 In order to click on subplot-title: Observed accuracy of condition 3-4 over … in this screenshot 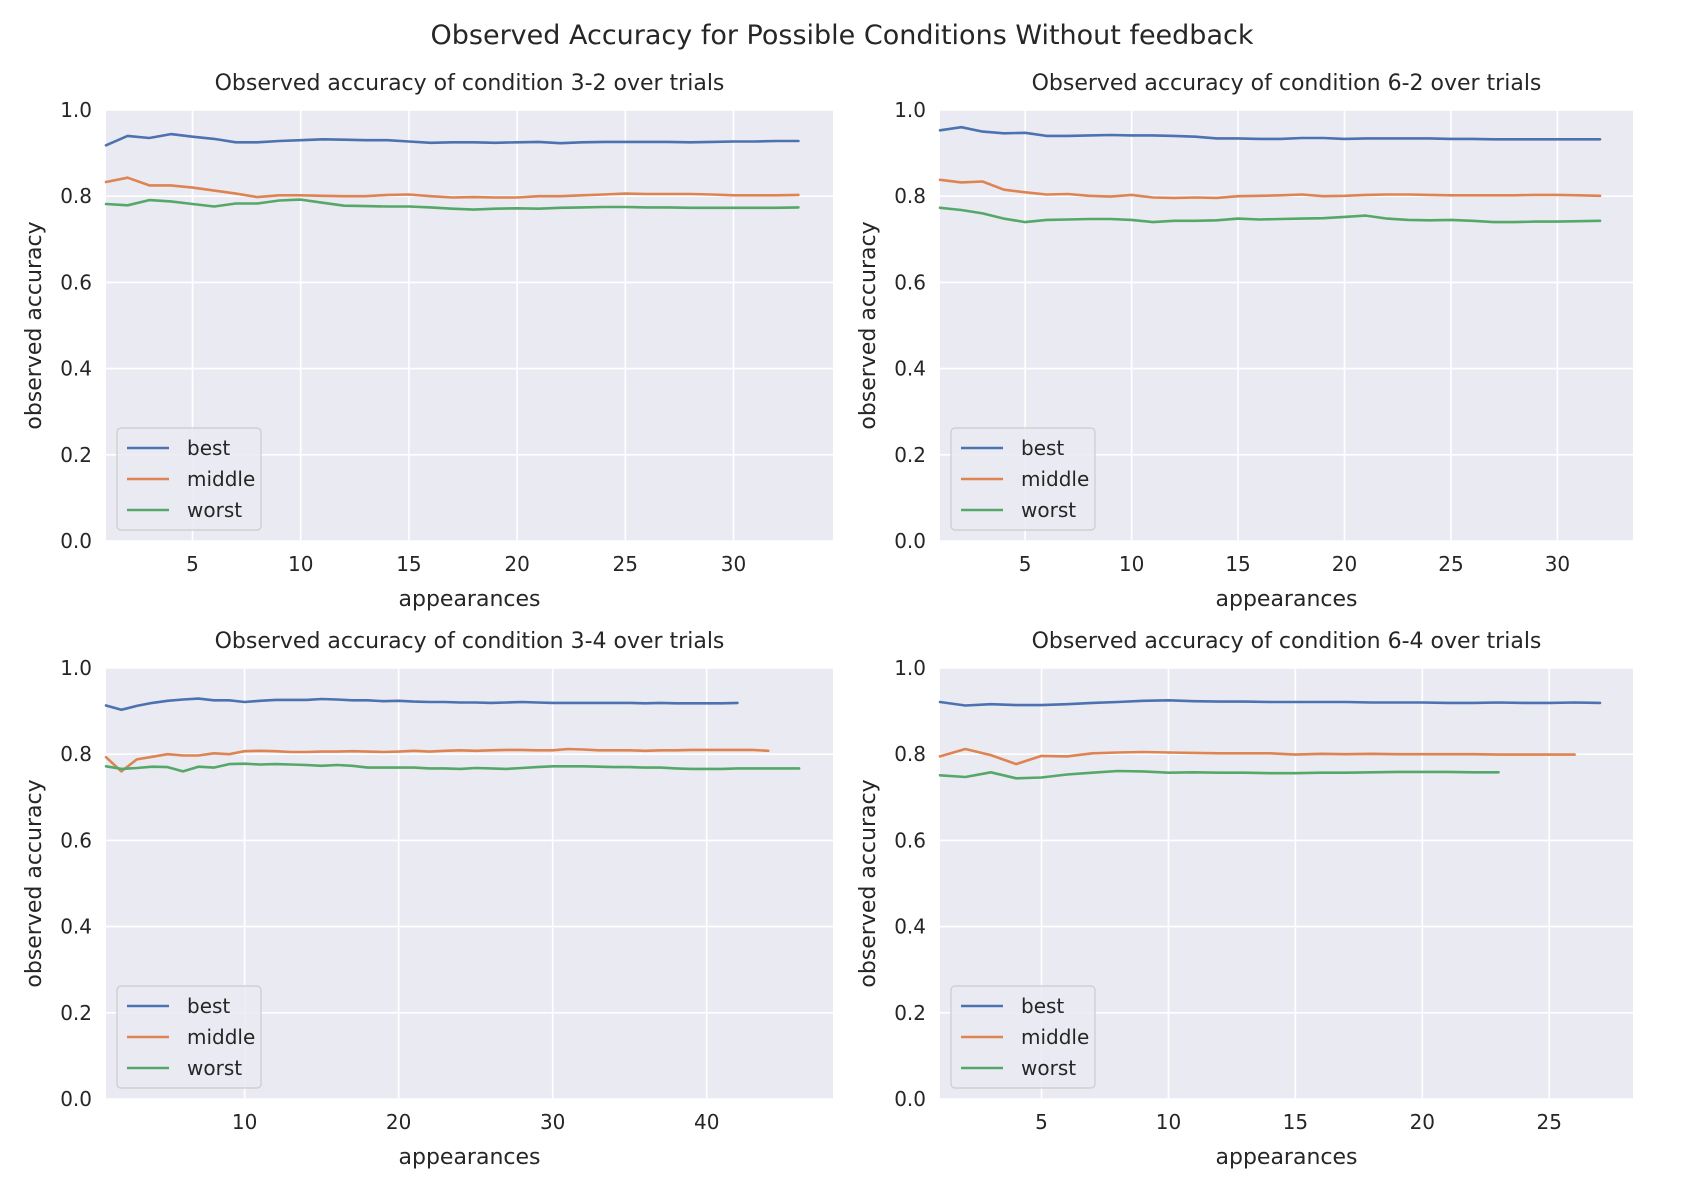, I will do `click(470, 641)`.